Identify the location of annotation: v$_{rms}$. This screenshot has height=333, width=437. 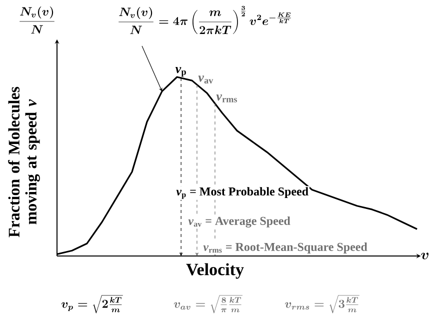
(226, 98).